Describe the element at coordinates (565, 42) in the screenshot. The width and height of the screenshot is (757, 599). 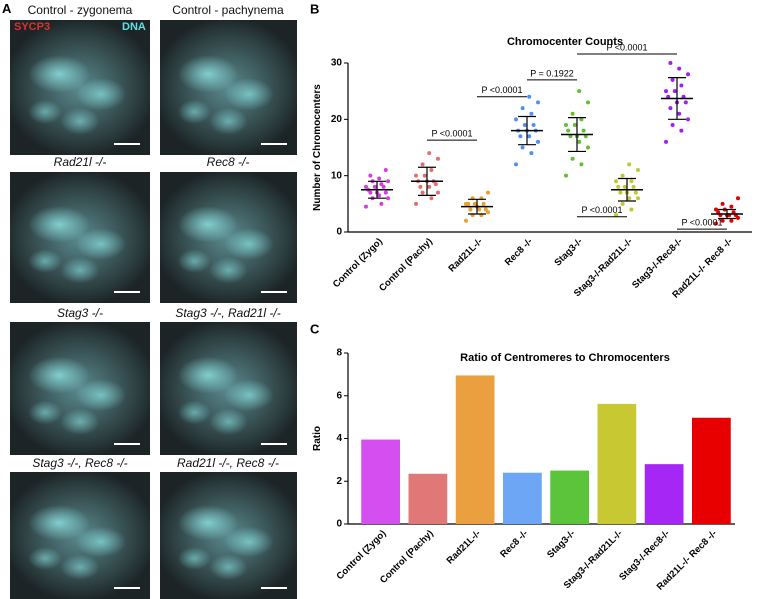
I see `chart-title: Chromocenter Counts` at that location.